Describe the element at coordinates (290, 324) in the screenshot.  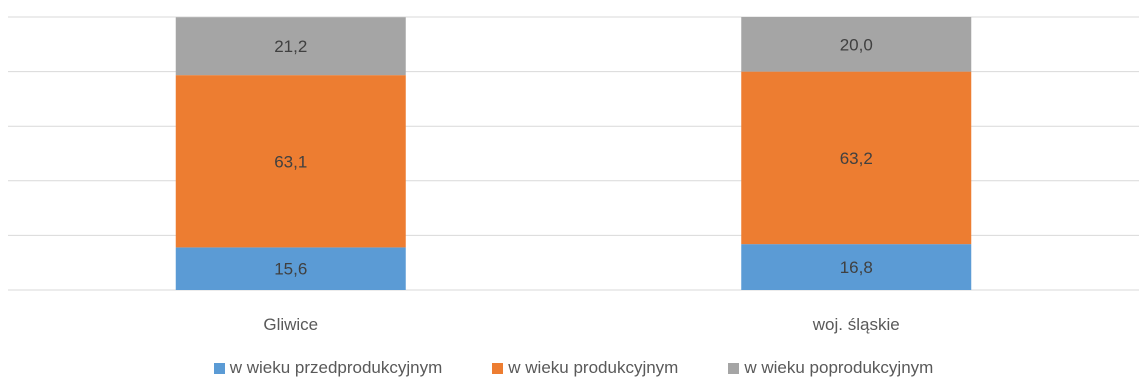
I see `x-tick-label: Gliwice` at that location.